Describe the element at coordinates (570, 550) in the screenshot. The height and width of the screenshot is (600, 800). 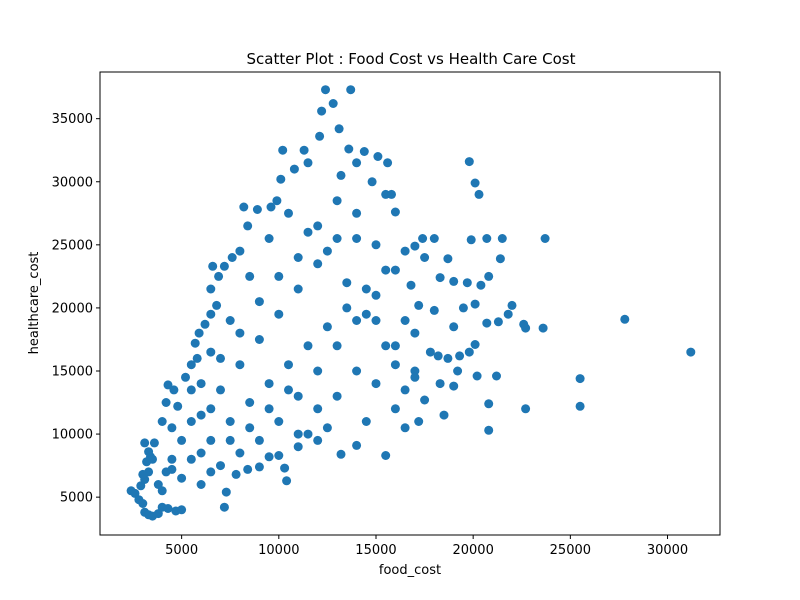
I see `x-tick-label: 25000` at that location.